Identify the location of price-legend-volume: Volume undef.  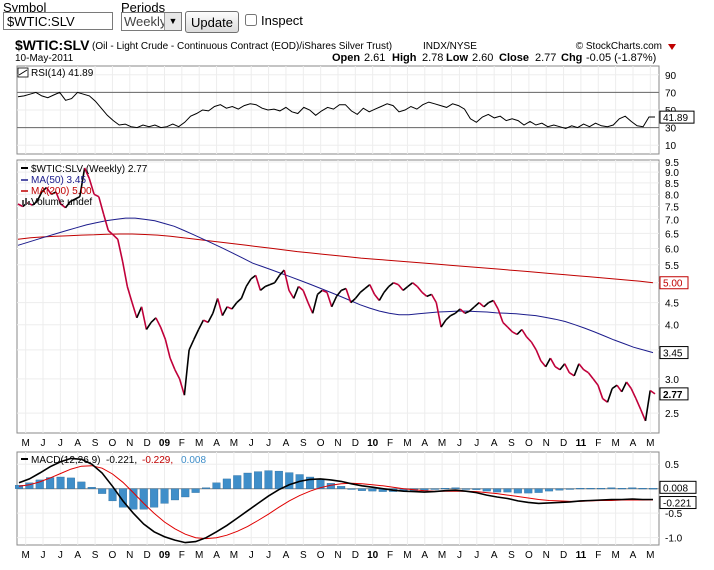
(61, 202).